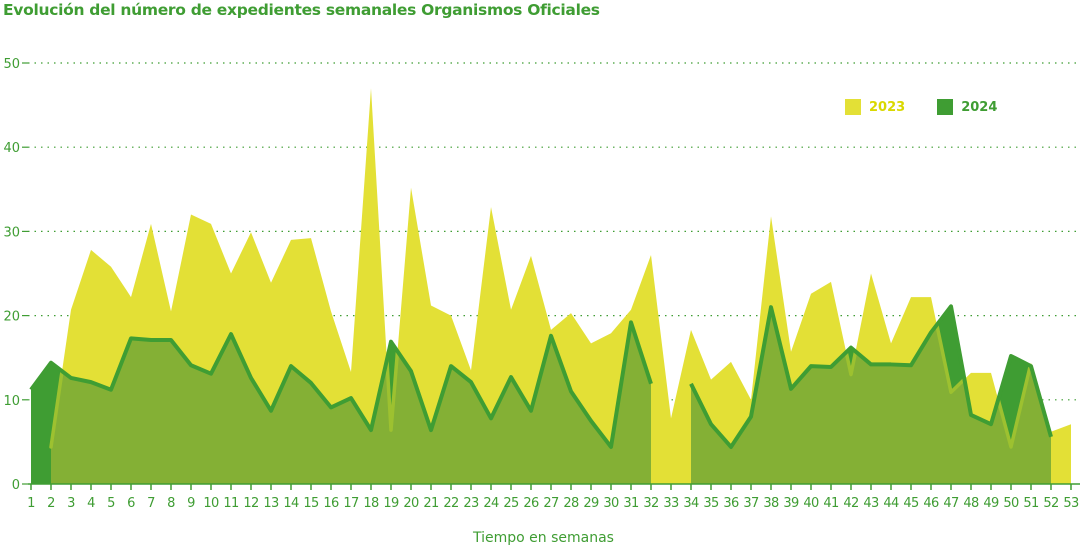  Describe the element at coordinates (450, 503) in the screenshot. I see `x-tick-label: 22` at that location.